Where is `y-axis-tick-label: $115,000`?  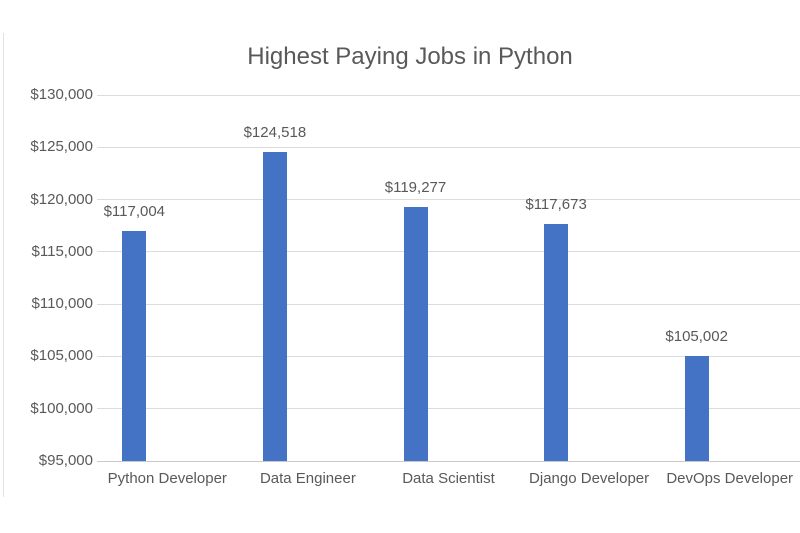 y-axis-tick-label: $115,000 is located at coordinates (62, 251).